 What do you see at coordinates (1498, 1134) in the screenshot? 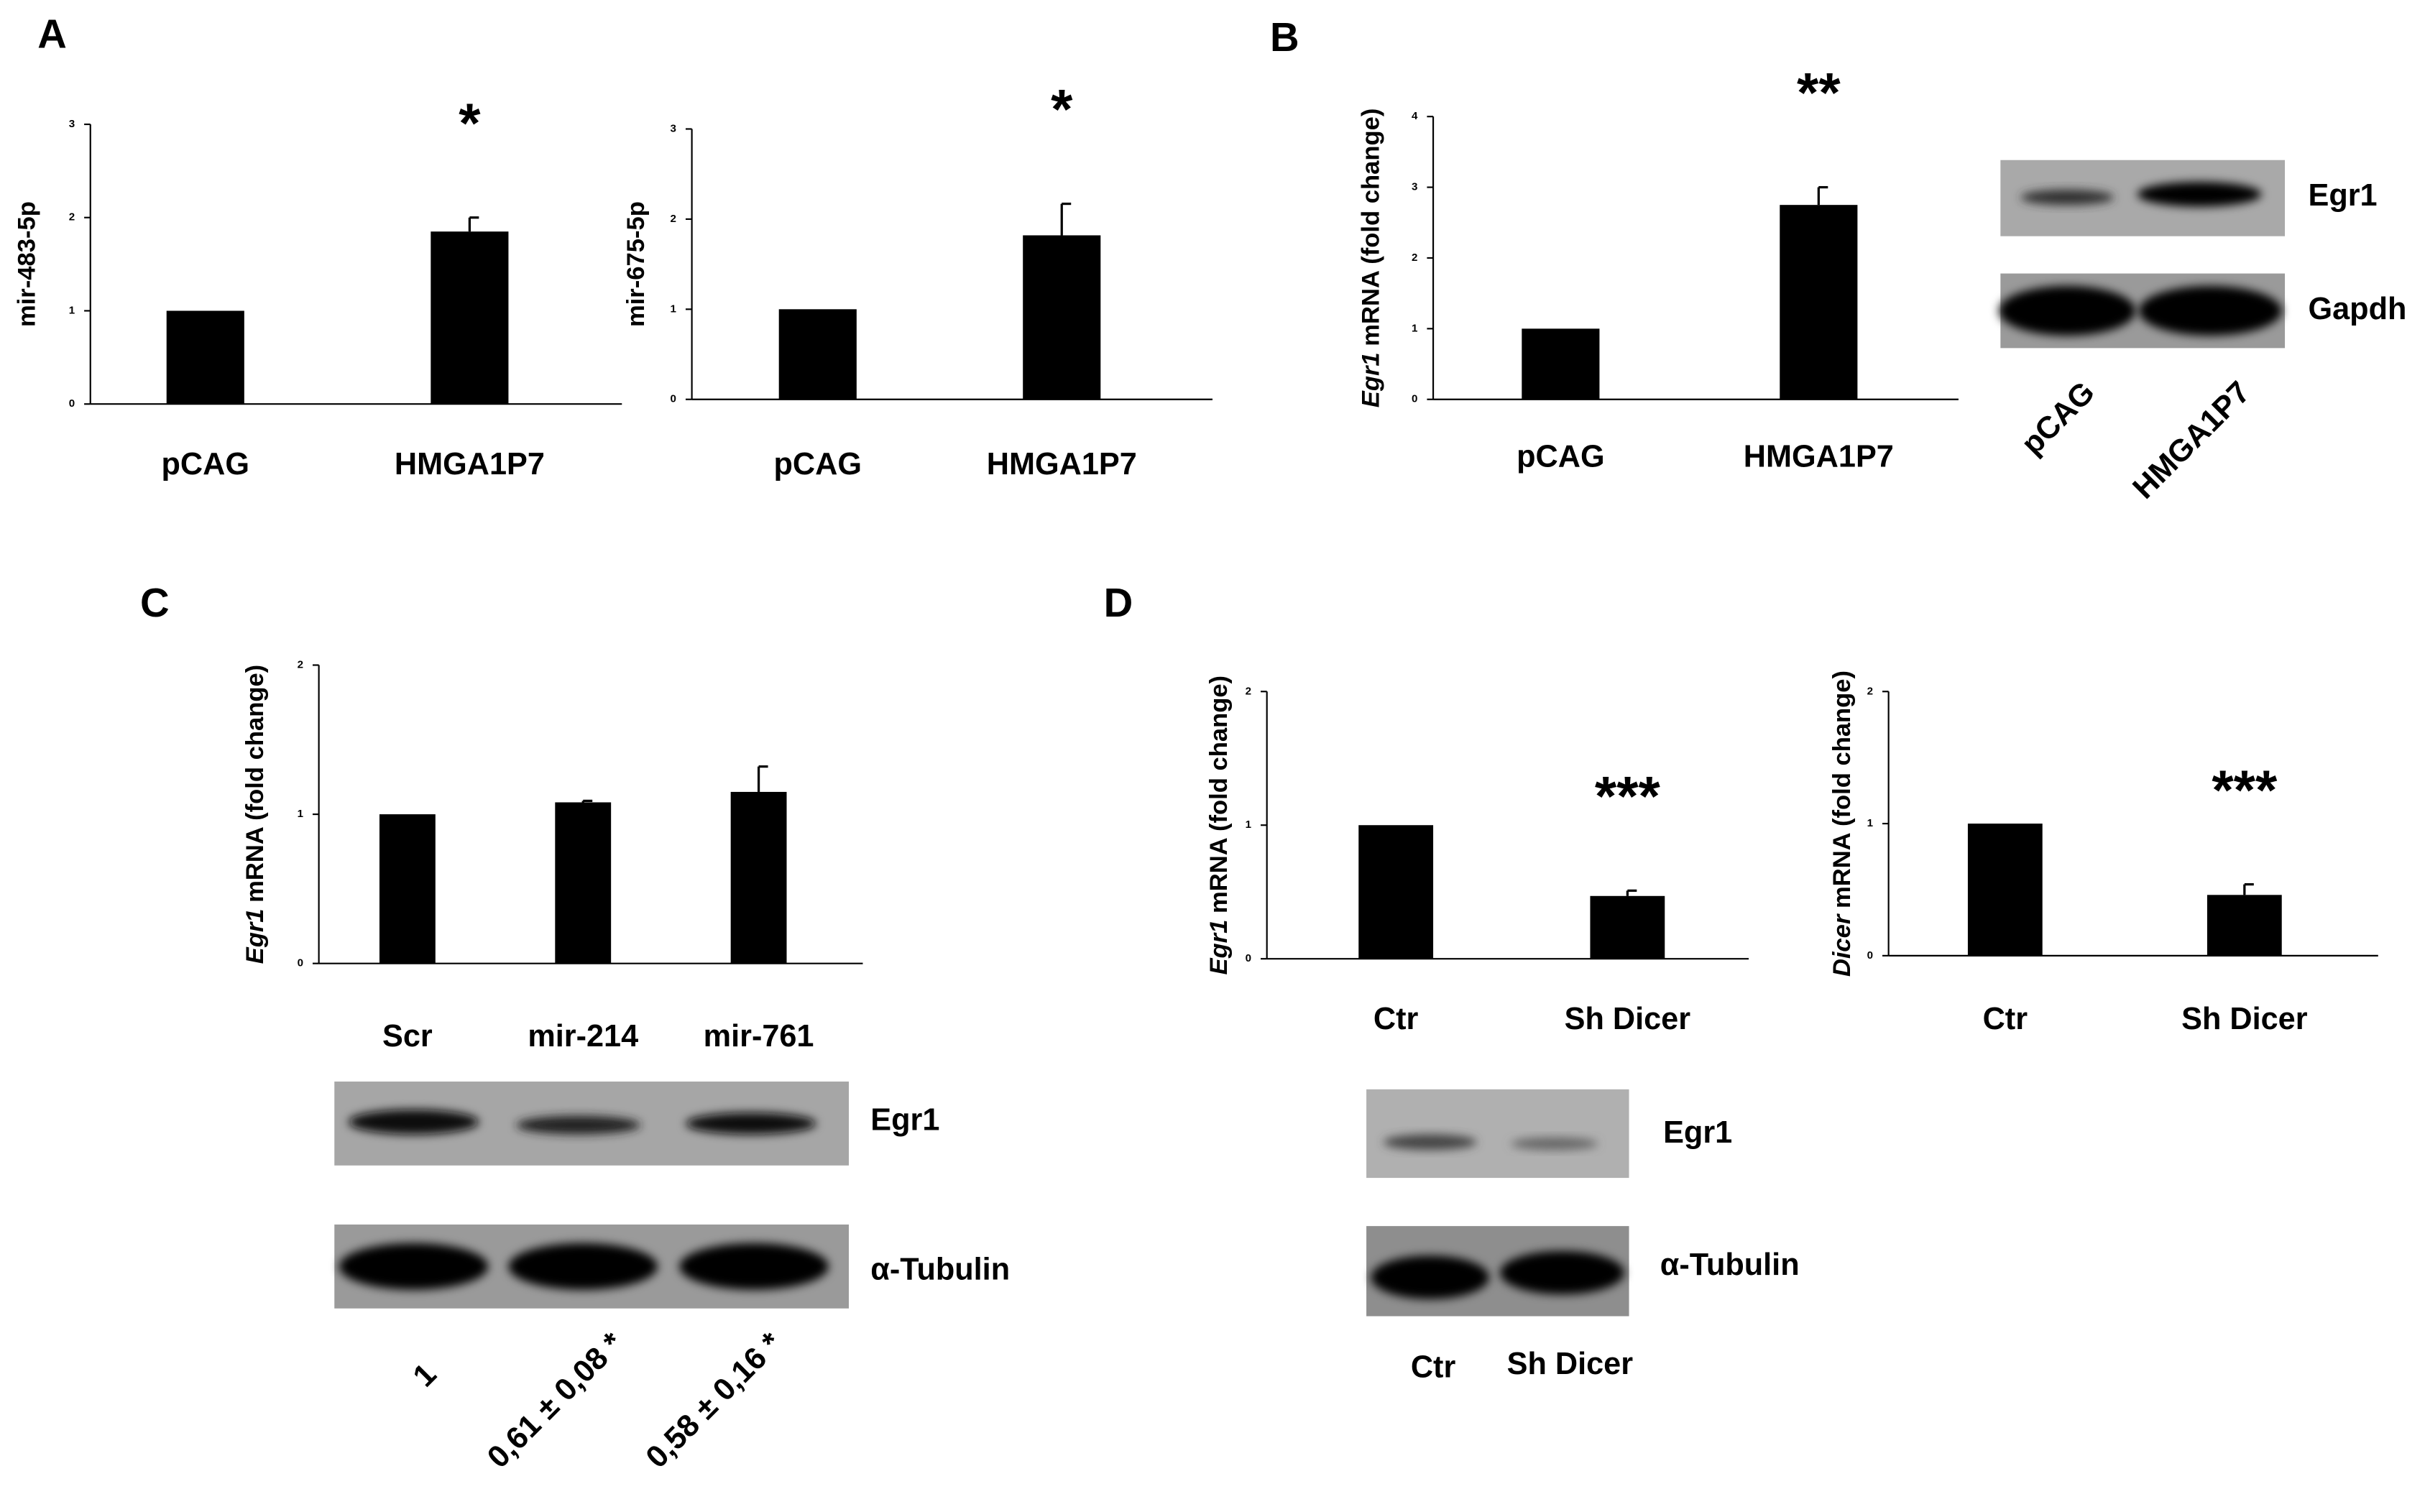
I see `blot-membrane` at bounding box center [1498, 1134].